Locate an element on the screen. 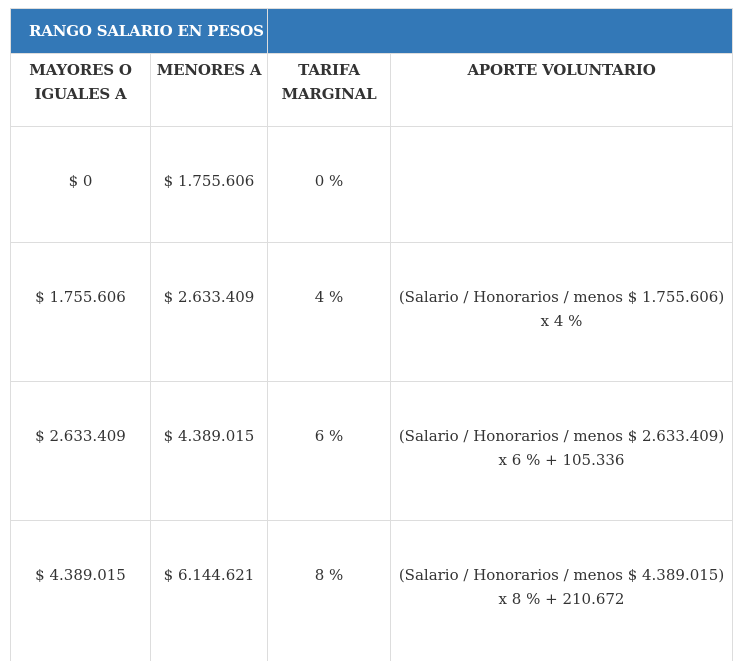 This screenshot has width=743, height=661. cell-to: $ 1.755.606 is located at coordinates (209, 184).